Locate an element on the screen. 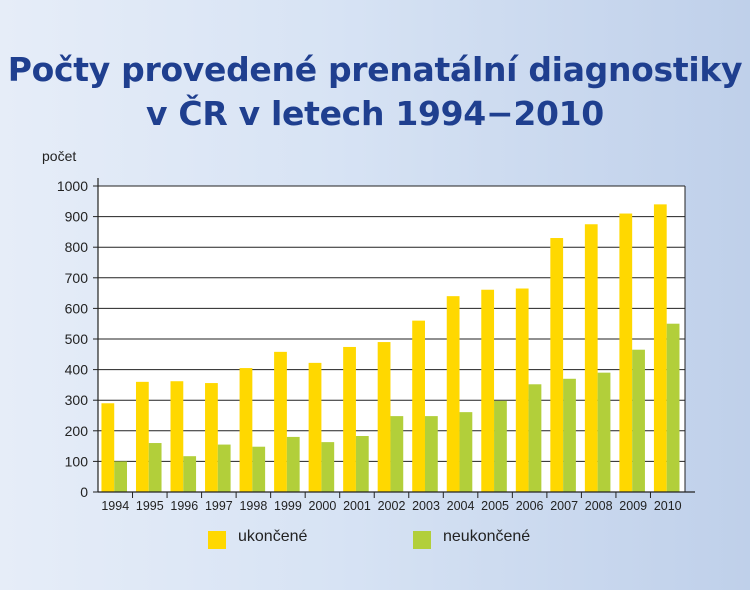  x-tick-label: 2000 is located at coordinates (323, 506).